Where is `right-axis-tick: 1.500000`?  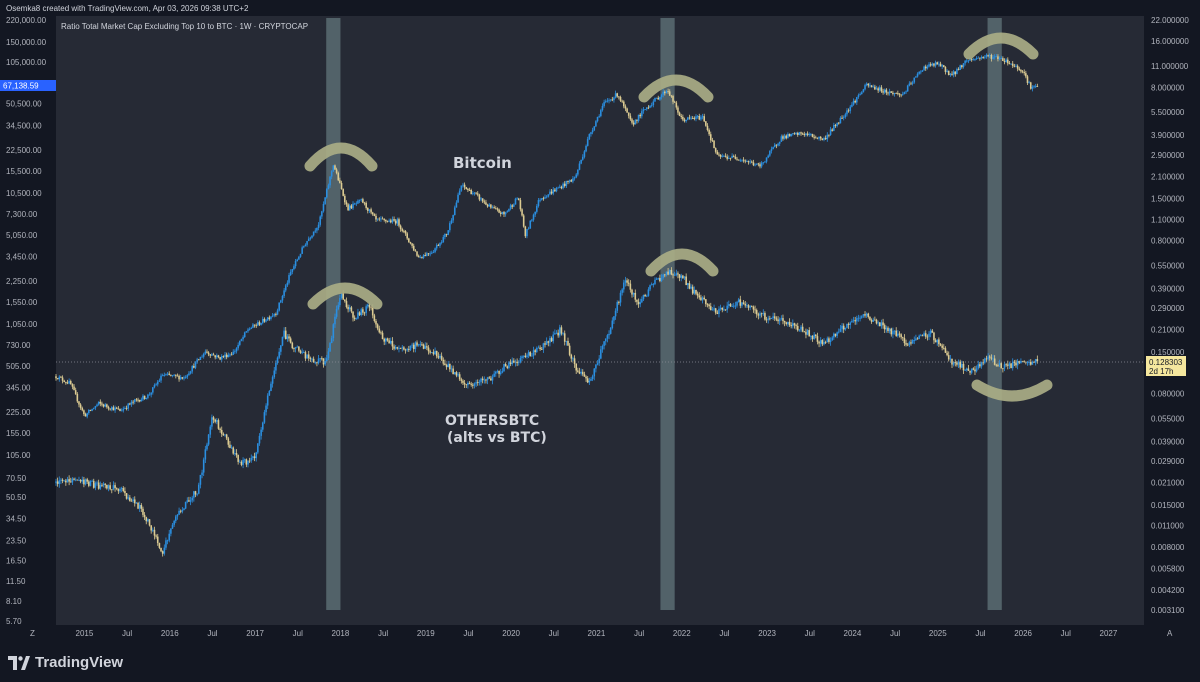 right-axis-tick: 1.500000 is located at coordinates (1168, 199).